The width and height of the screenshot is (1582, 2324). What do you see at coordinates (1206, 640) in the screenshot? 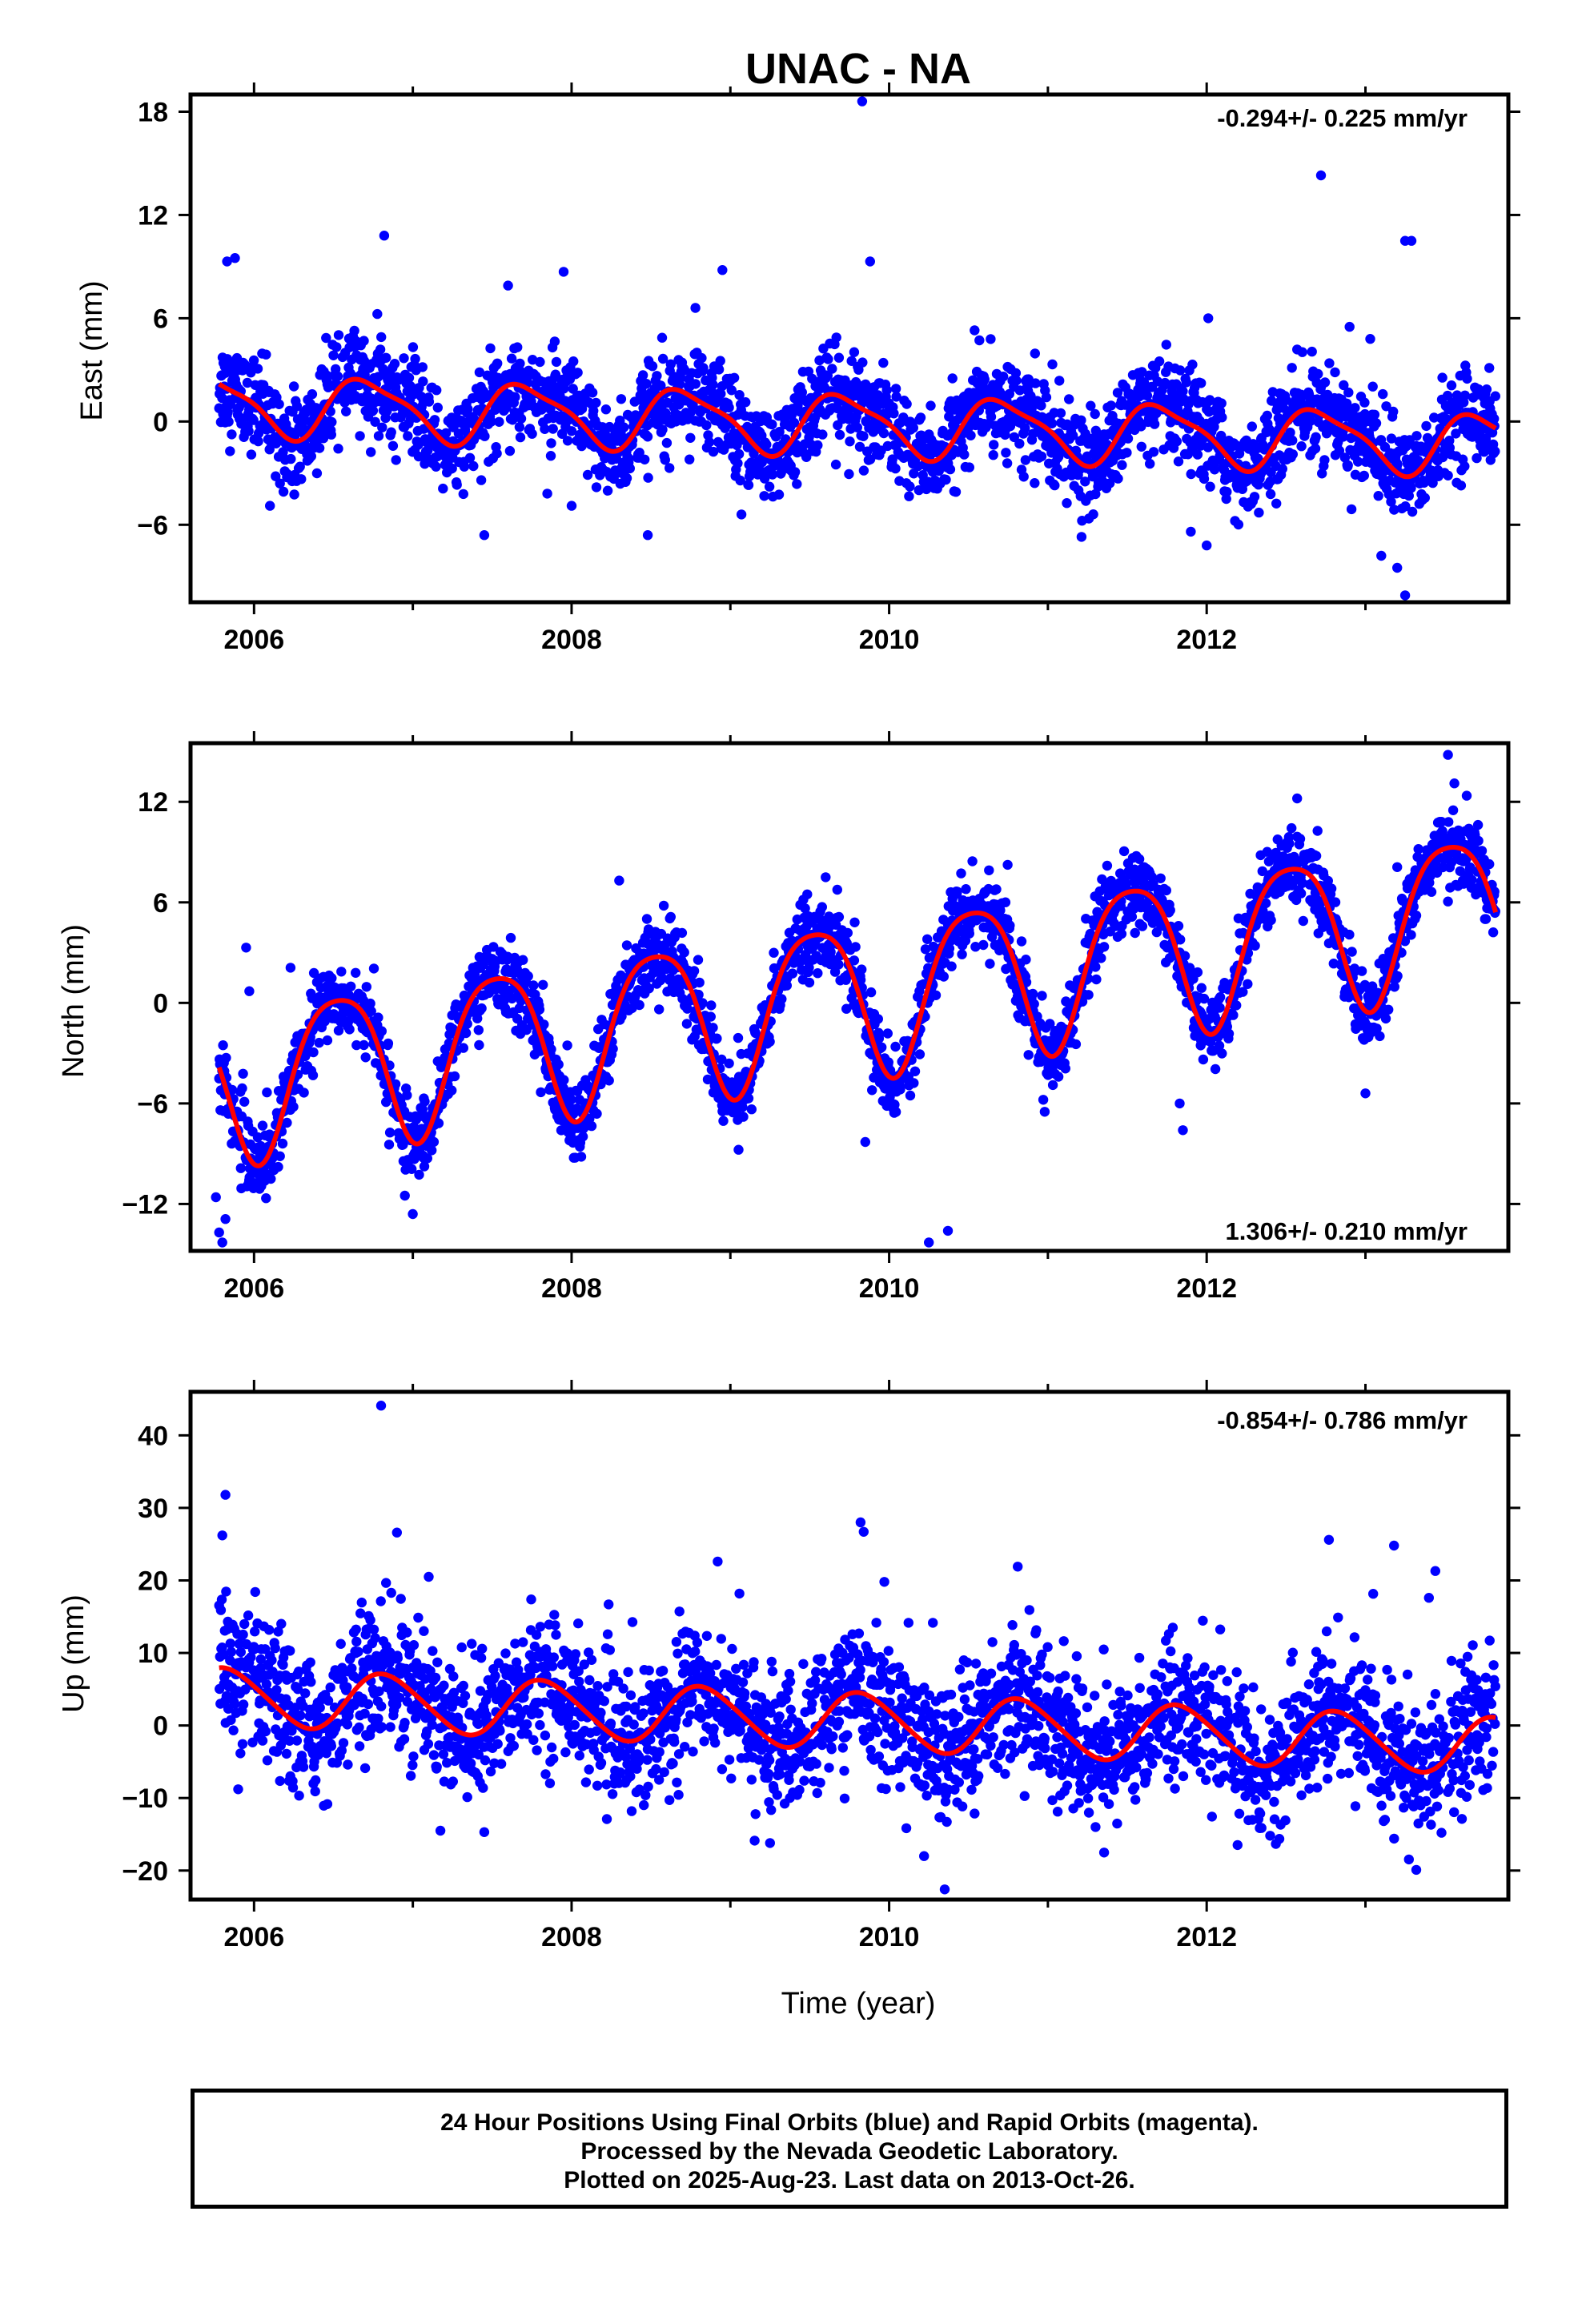
I see `east-x-tick-label: 2012` at bounding box center [1206, 640].